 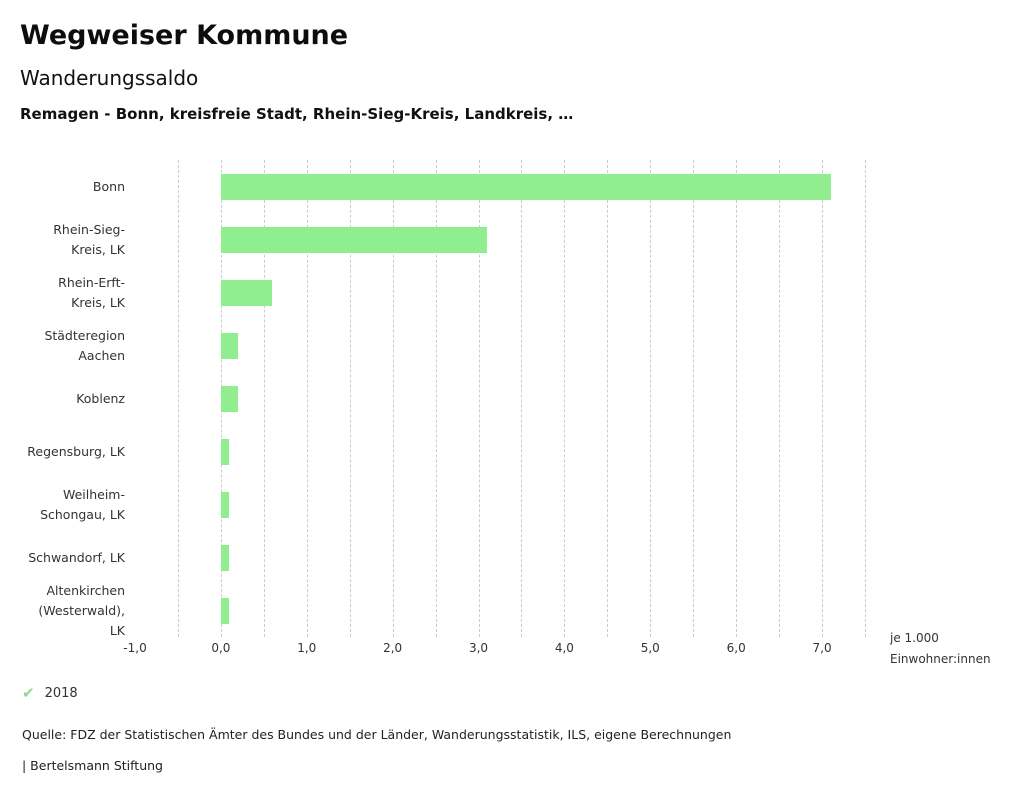 What do you see at coordinates (478, 648) in the screenshot?
I see `x-tick-label: 3,0` at bounding box center [478, 648].